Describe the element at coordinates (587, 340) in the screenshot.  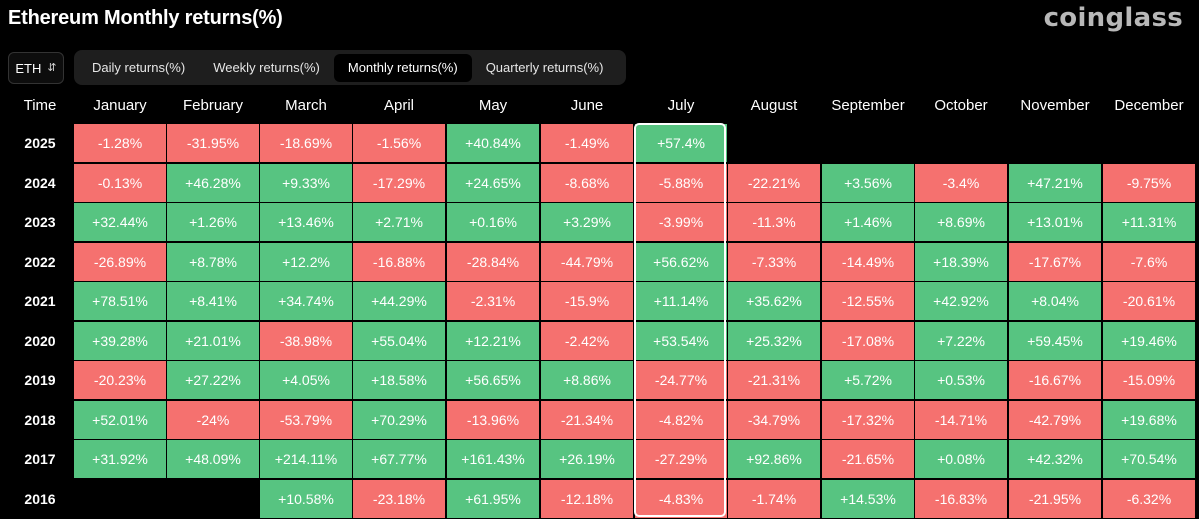
I see `return-cell: -2.42%` at that location.